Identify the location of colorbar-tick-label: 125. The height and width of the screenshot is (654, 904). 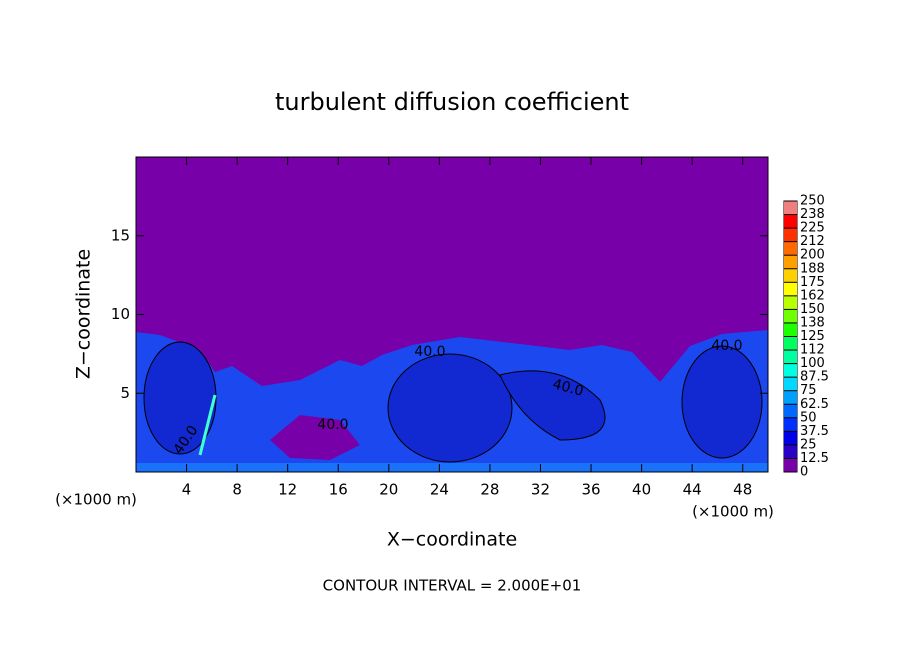
(812, 336).